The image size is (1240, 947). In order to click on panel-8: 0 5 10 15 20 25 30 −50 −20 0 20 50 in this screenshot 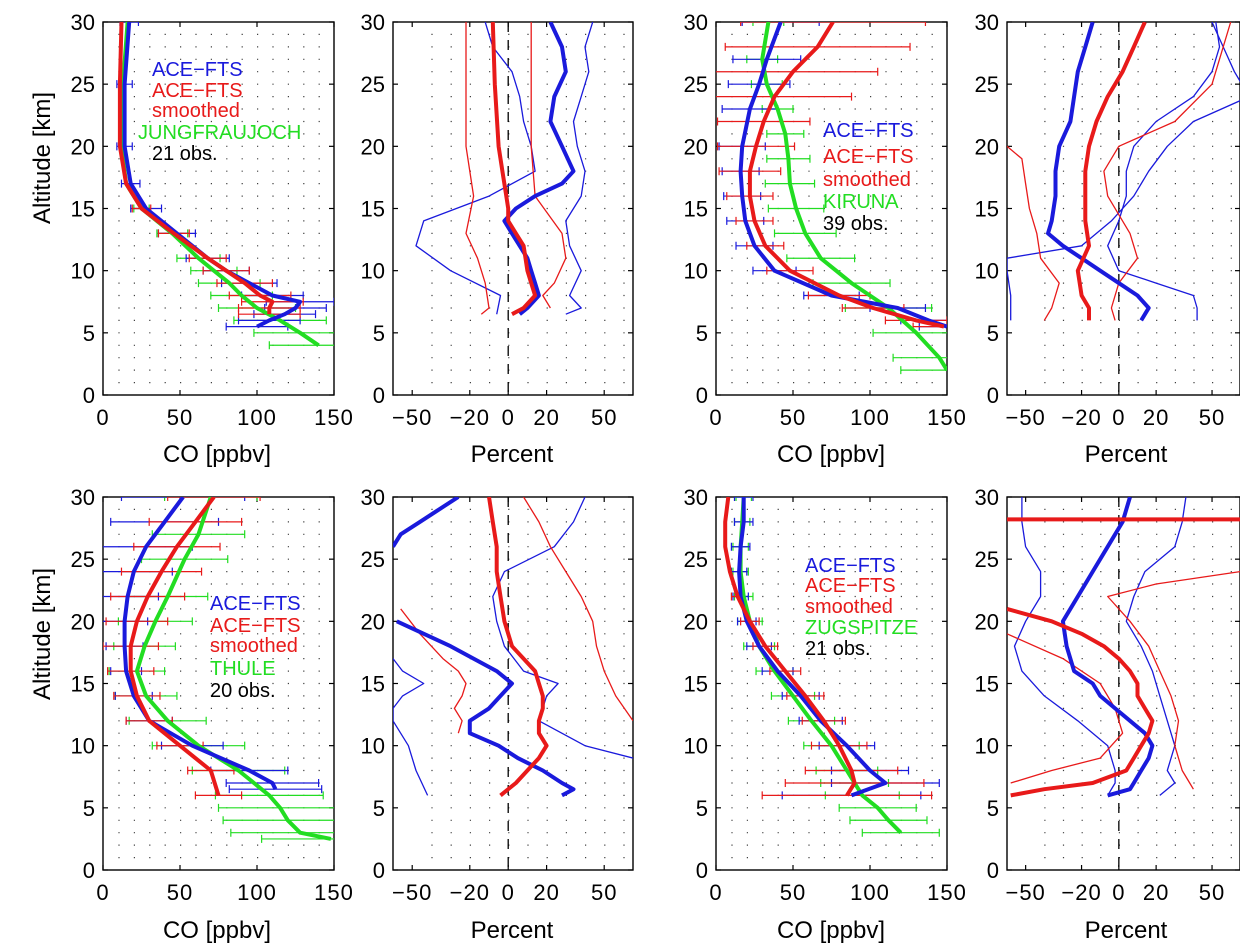, I will do `click(1107, 695)`.